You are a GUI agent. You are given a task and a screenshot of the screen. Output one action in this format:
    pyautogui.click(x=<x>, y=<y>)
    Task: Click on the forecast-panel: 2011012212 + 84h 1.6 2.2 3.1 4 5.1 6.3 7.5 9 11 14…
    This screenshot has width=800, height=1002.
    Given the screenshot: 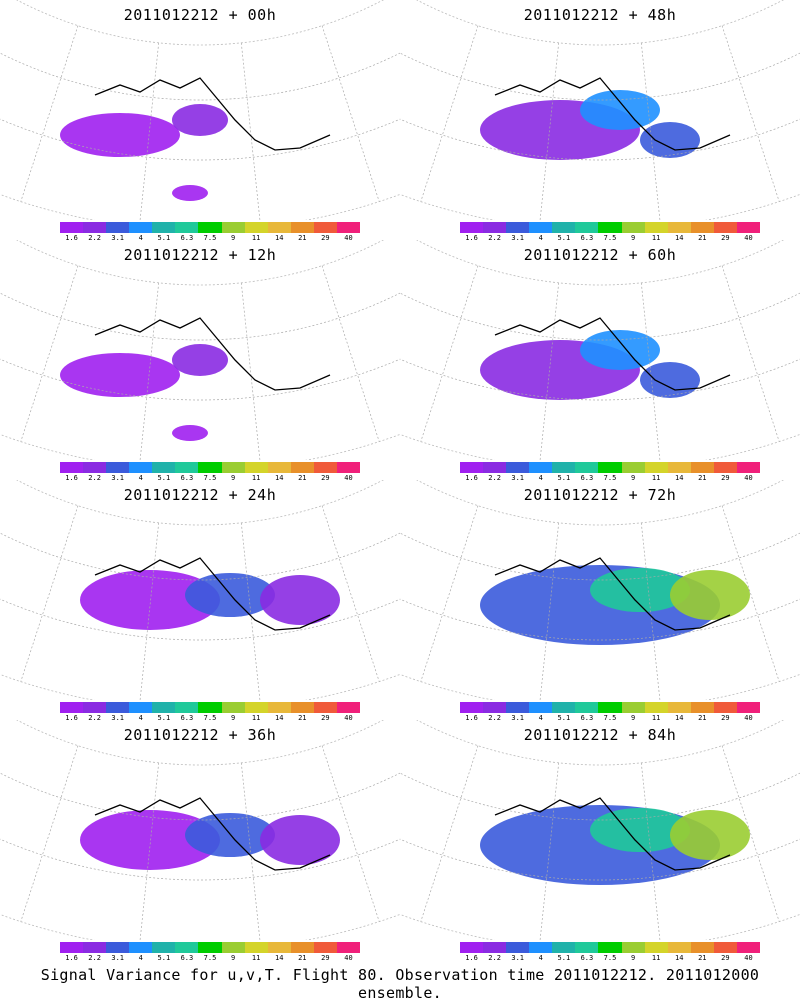 What is the action you would take?
    pyautogui.click(x=600, y=841)
    